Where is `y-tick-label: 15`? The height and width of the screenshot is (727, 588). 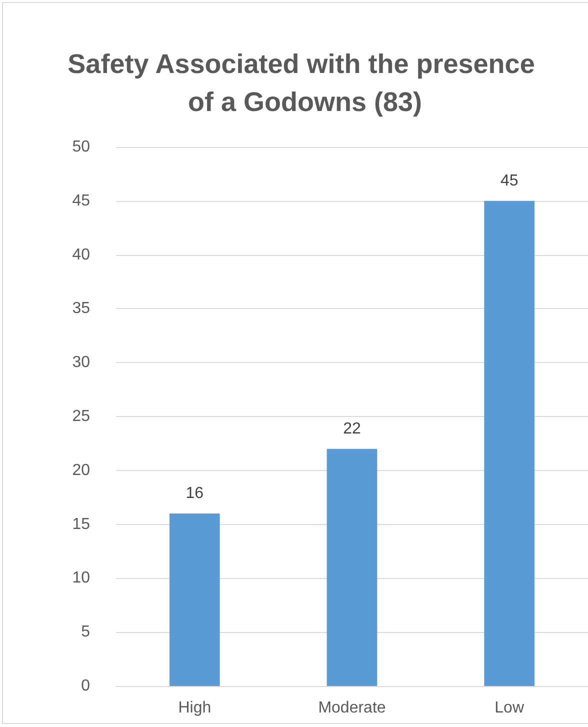
y-tick-label: 15 is located at coordinates (81, 524).